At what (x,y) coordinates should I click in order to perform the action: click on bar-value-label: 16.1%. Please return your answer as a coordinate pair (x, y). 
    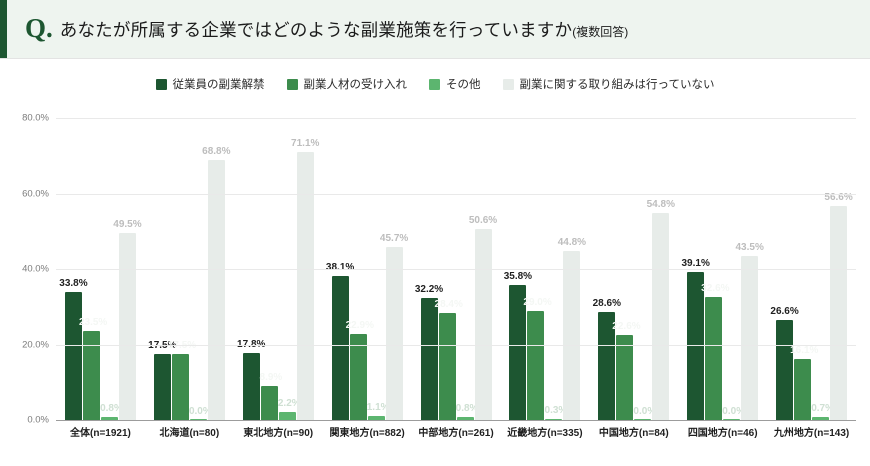
    Looking at the image, I should click on (804, 351).